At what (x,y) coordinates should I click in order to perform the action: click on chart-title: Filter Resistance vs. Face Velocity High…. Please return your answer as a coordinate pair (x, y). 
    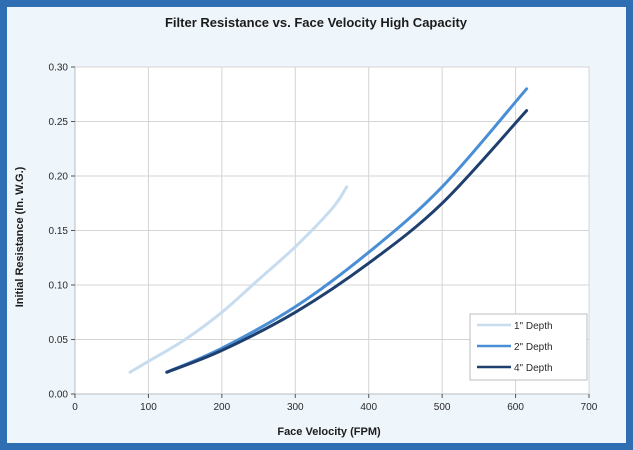
    Looking at the image, I should click on (316, 22).